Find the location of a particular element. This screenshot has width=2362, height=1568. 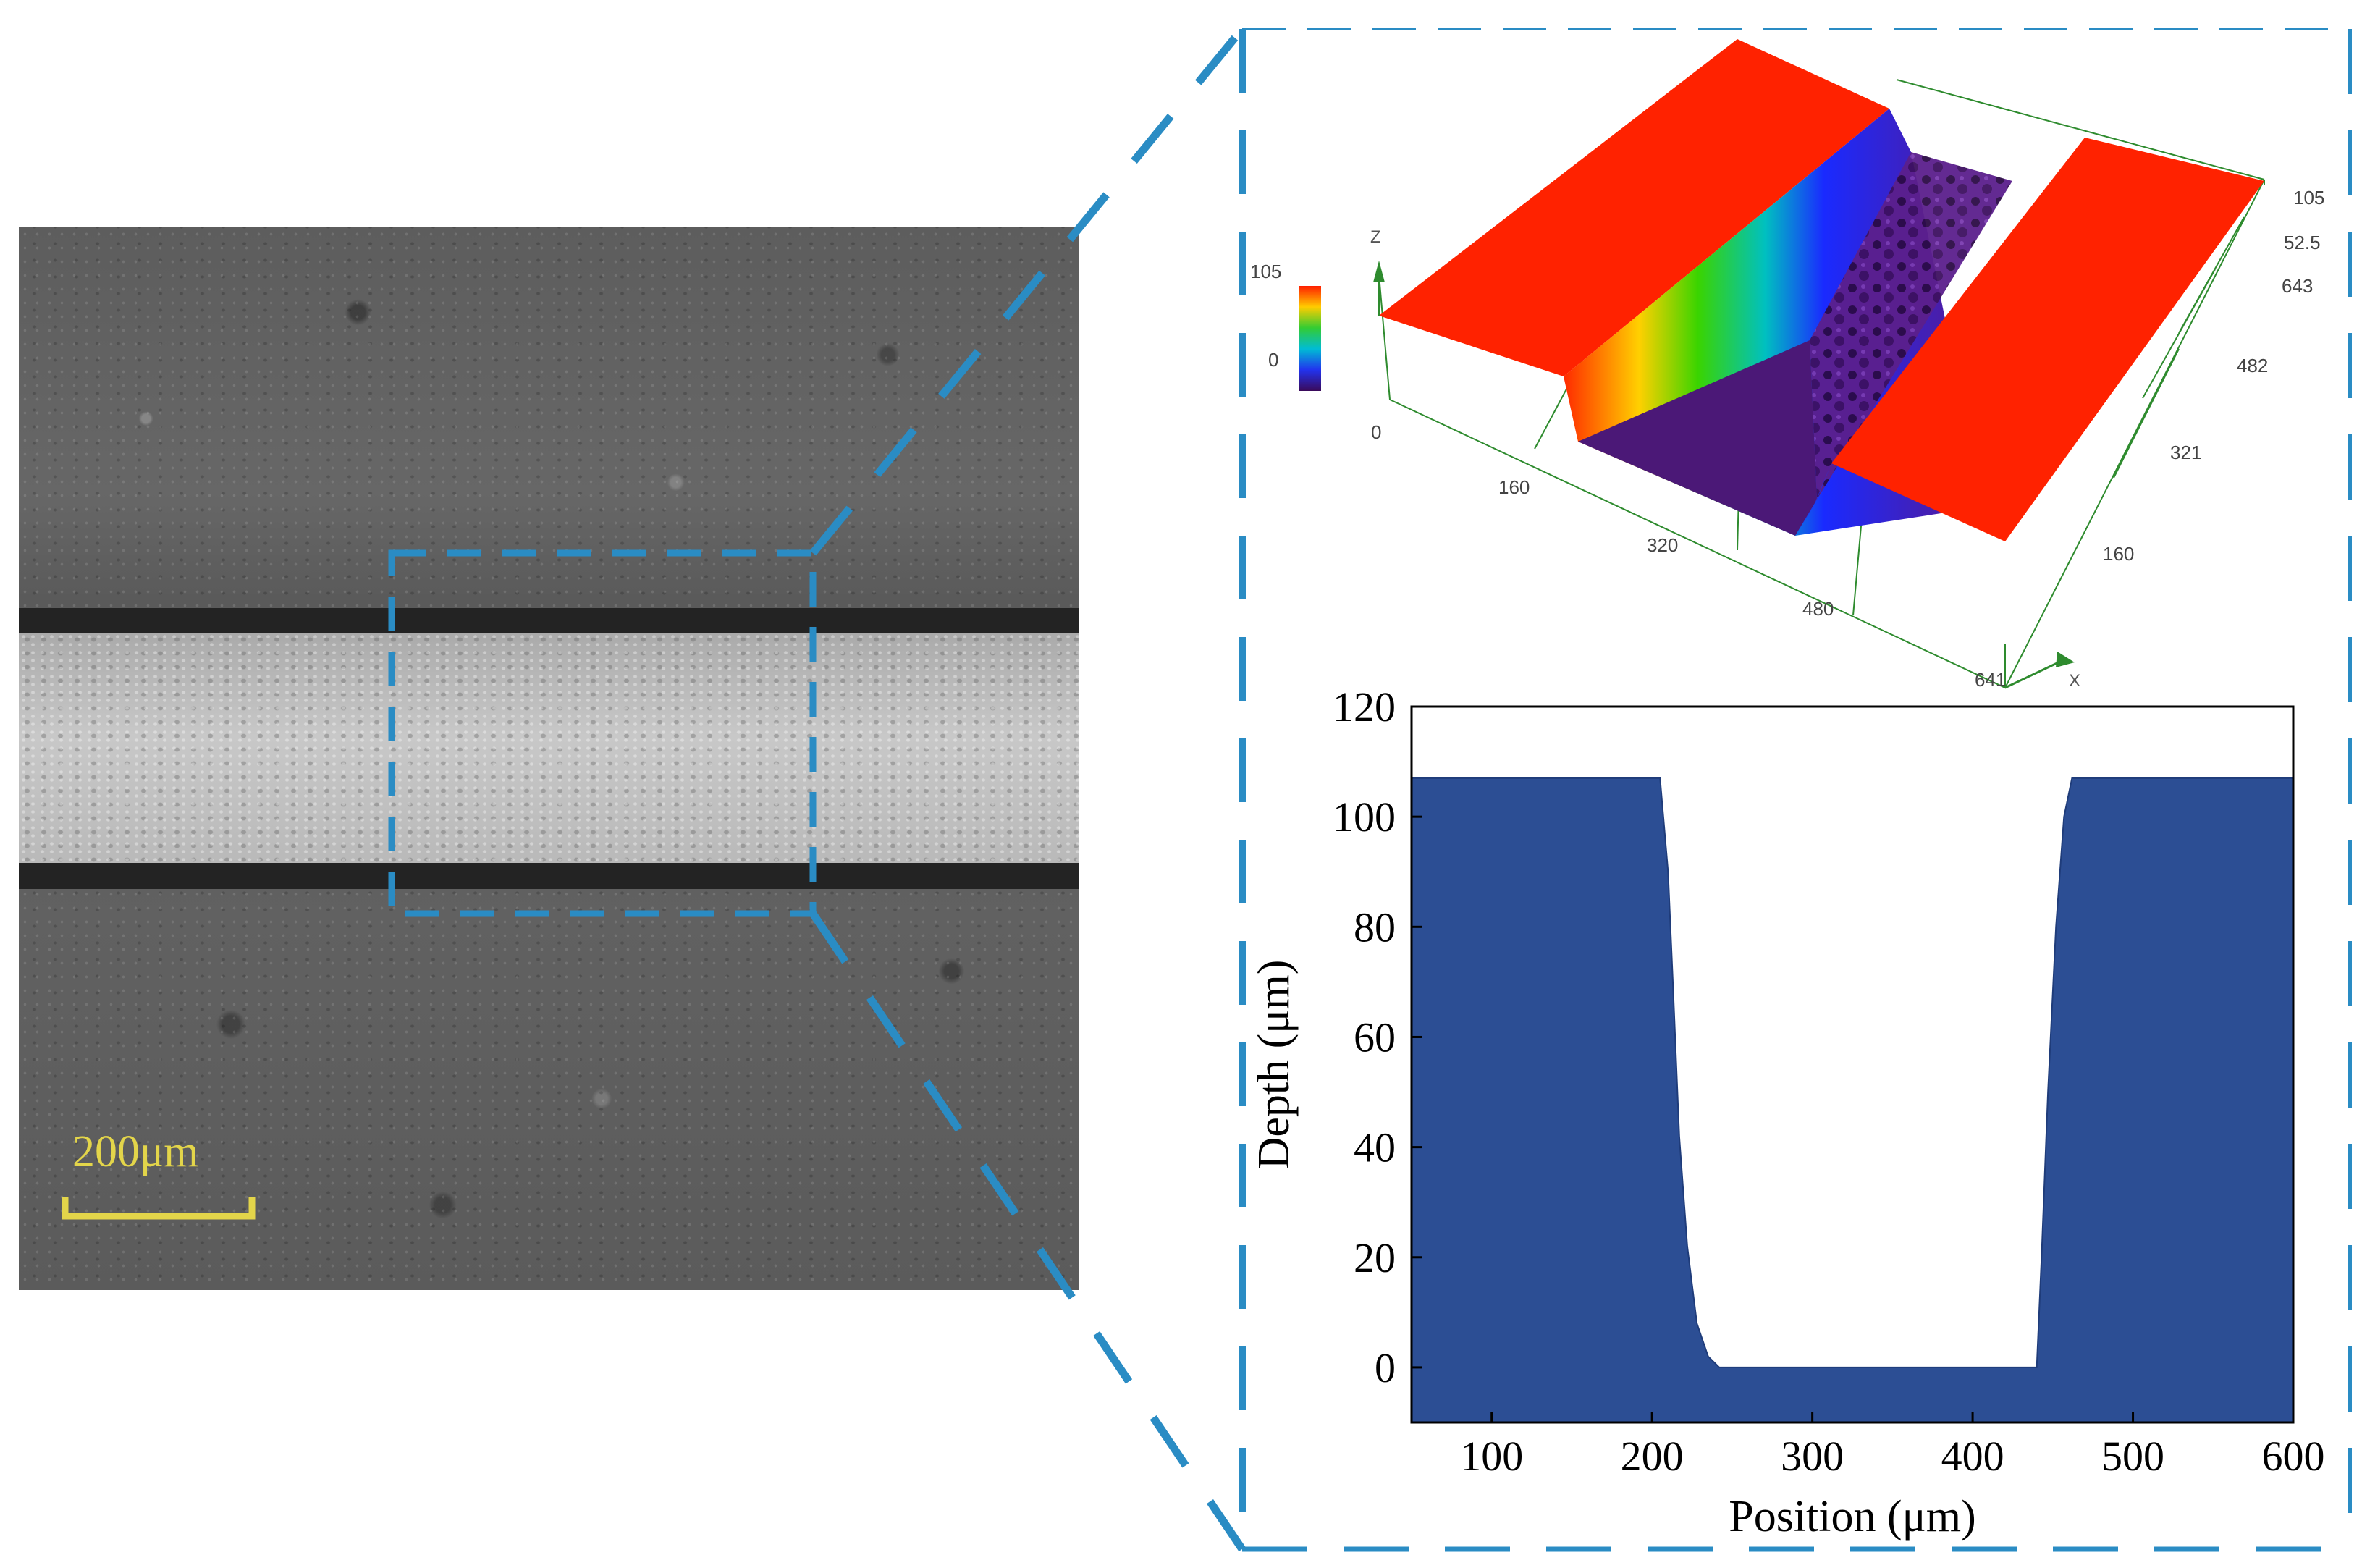

zoom-connector-bottom is located at coordinates (1027, 1231).